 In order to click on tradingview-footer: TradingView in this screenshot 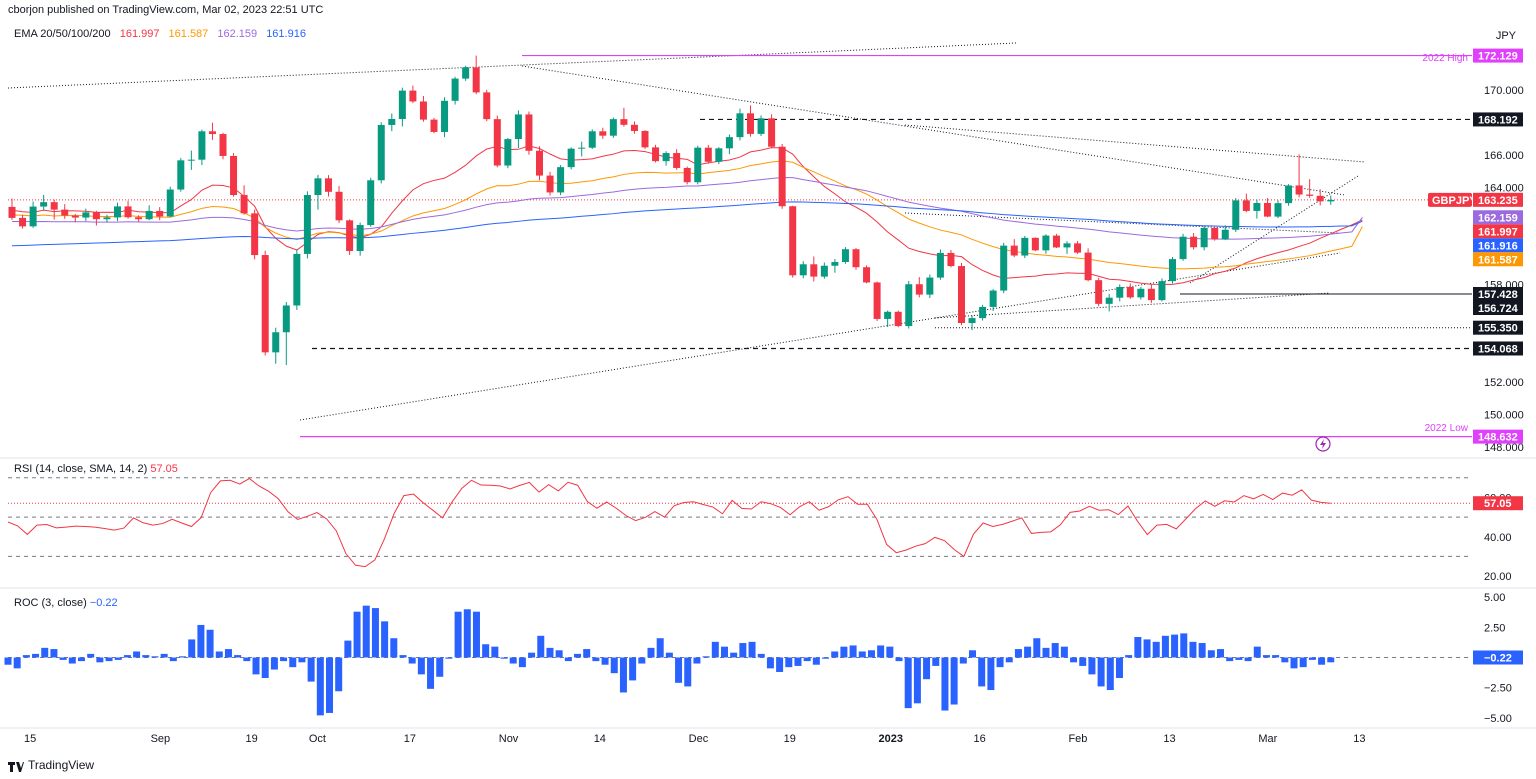, I will do `click(51, 765)`.